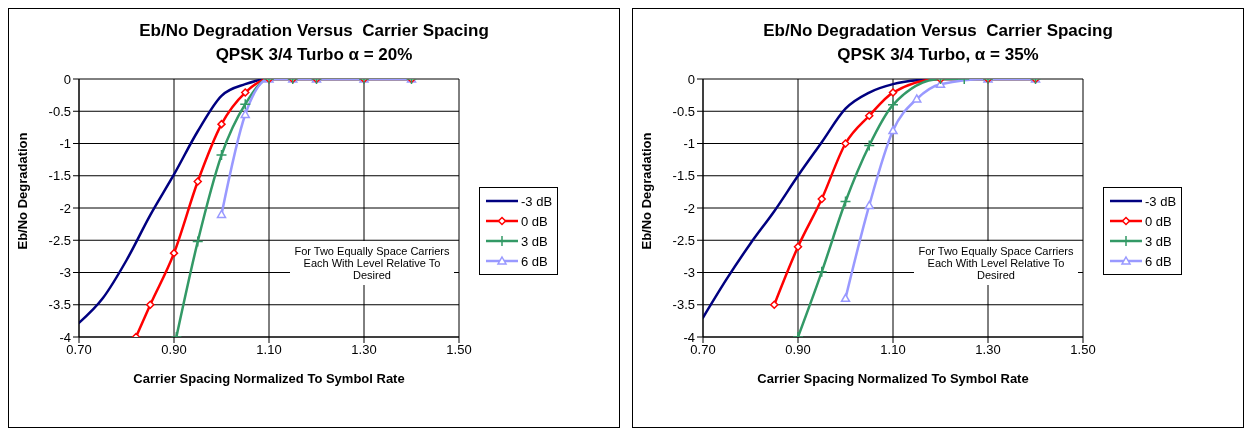  What do you see at coordinates (938, 55) in the screenshot?
I see `chart-subtitle: QPSK 3/4 Turbo, α = 35%` at bounding box center [938, 55].